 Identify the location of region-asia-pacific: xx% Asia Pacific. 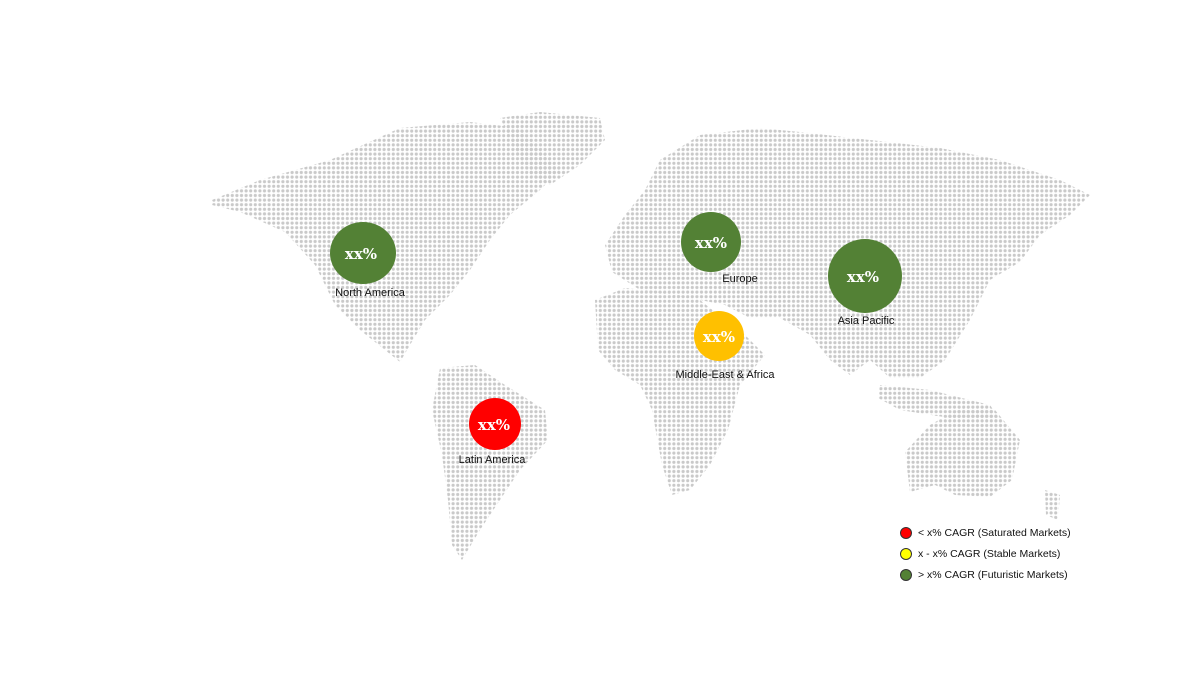
(865, 283).